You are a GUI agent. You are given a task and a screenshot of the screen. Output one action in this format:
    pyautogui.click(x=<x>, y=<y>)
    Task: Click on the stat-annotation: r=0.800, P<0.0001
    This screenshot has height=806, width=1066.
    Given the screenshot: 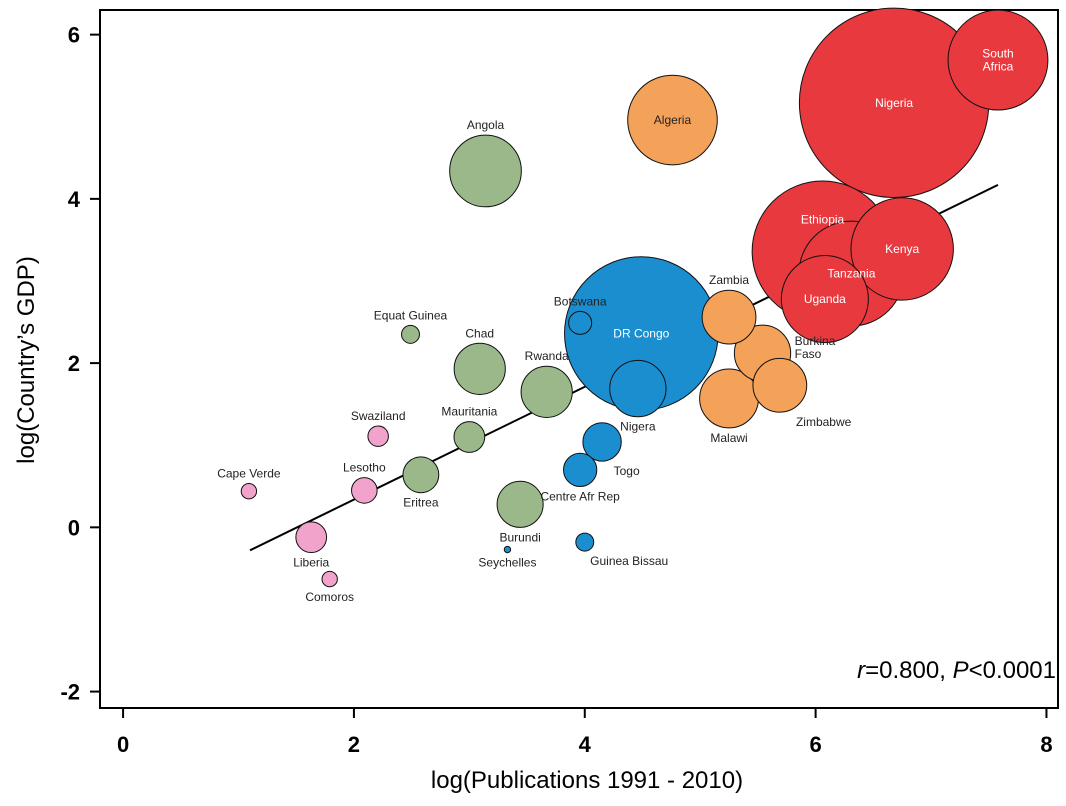 What is the action you would take?
    pyautogui.click(x=956, y=670)
    